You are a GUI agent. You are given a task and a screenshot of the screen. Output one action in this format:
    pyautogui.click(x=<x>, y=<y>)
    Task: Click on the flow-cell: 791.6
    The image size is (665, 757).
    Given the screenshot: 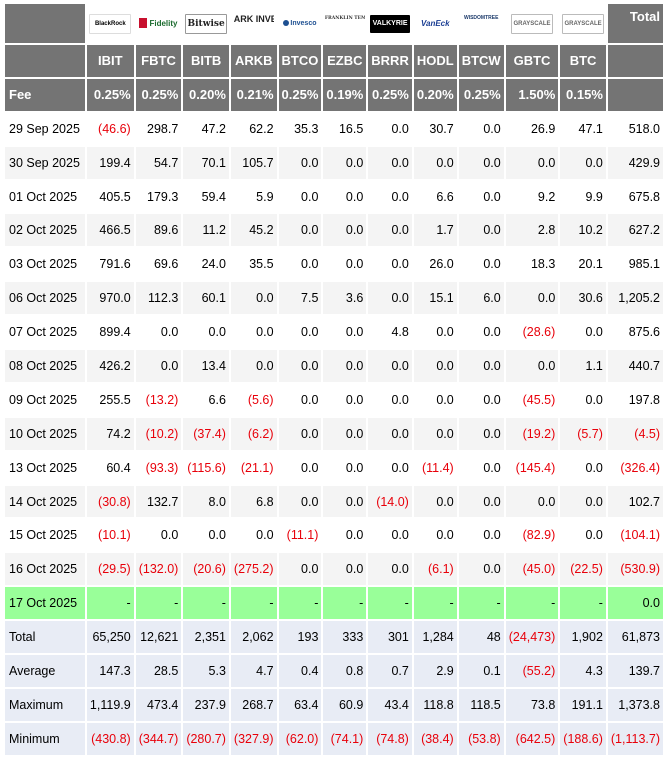 What is the action you would take?
    pyautogui.click(x=110, y=264)
    